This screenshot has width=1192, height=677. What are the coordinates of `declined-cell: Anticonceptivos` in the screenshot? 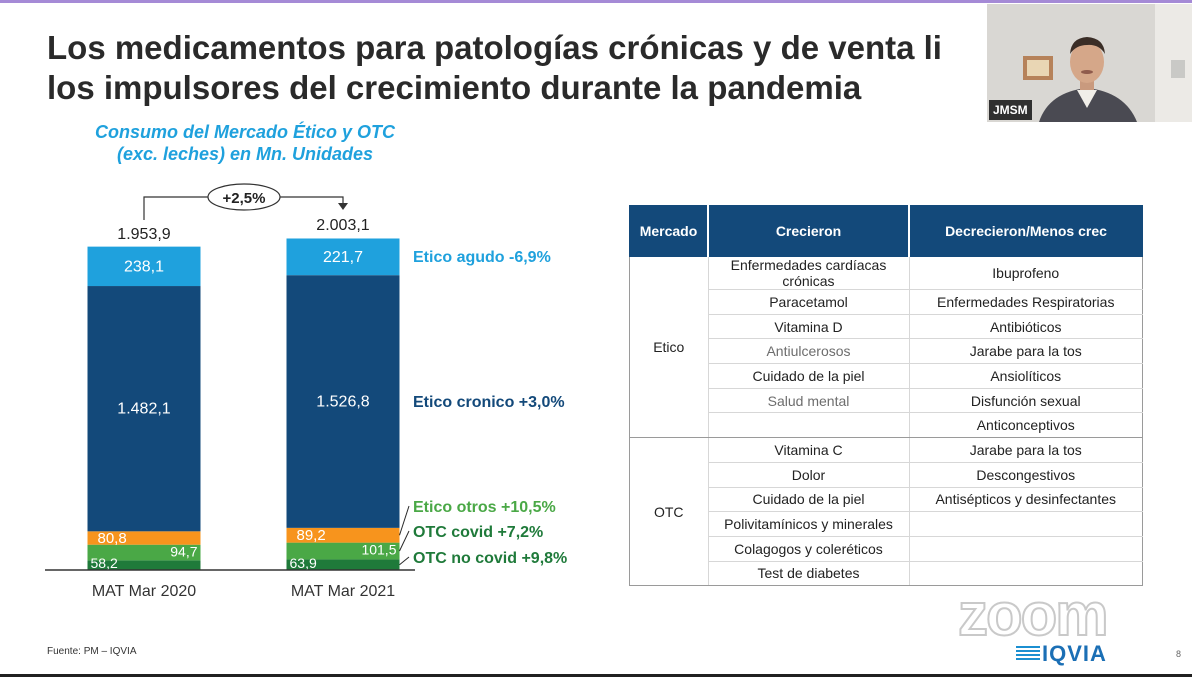 It's located at (1025, 425).